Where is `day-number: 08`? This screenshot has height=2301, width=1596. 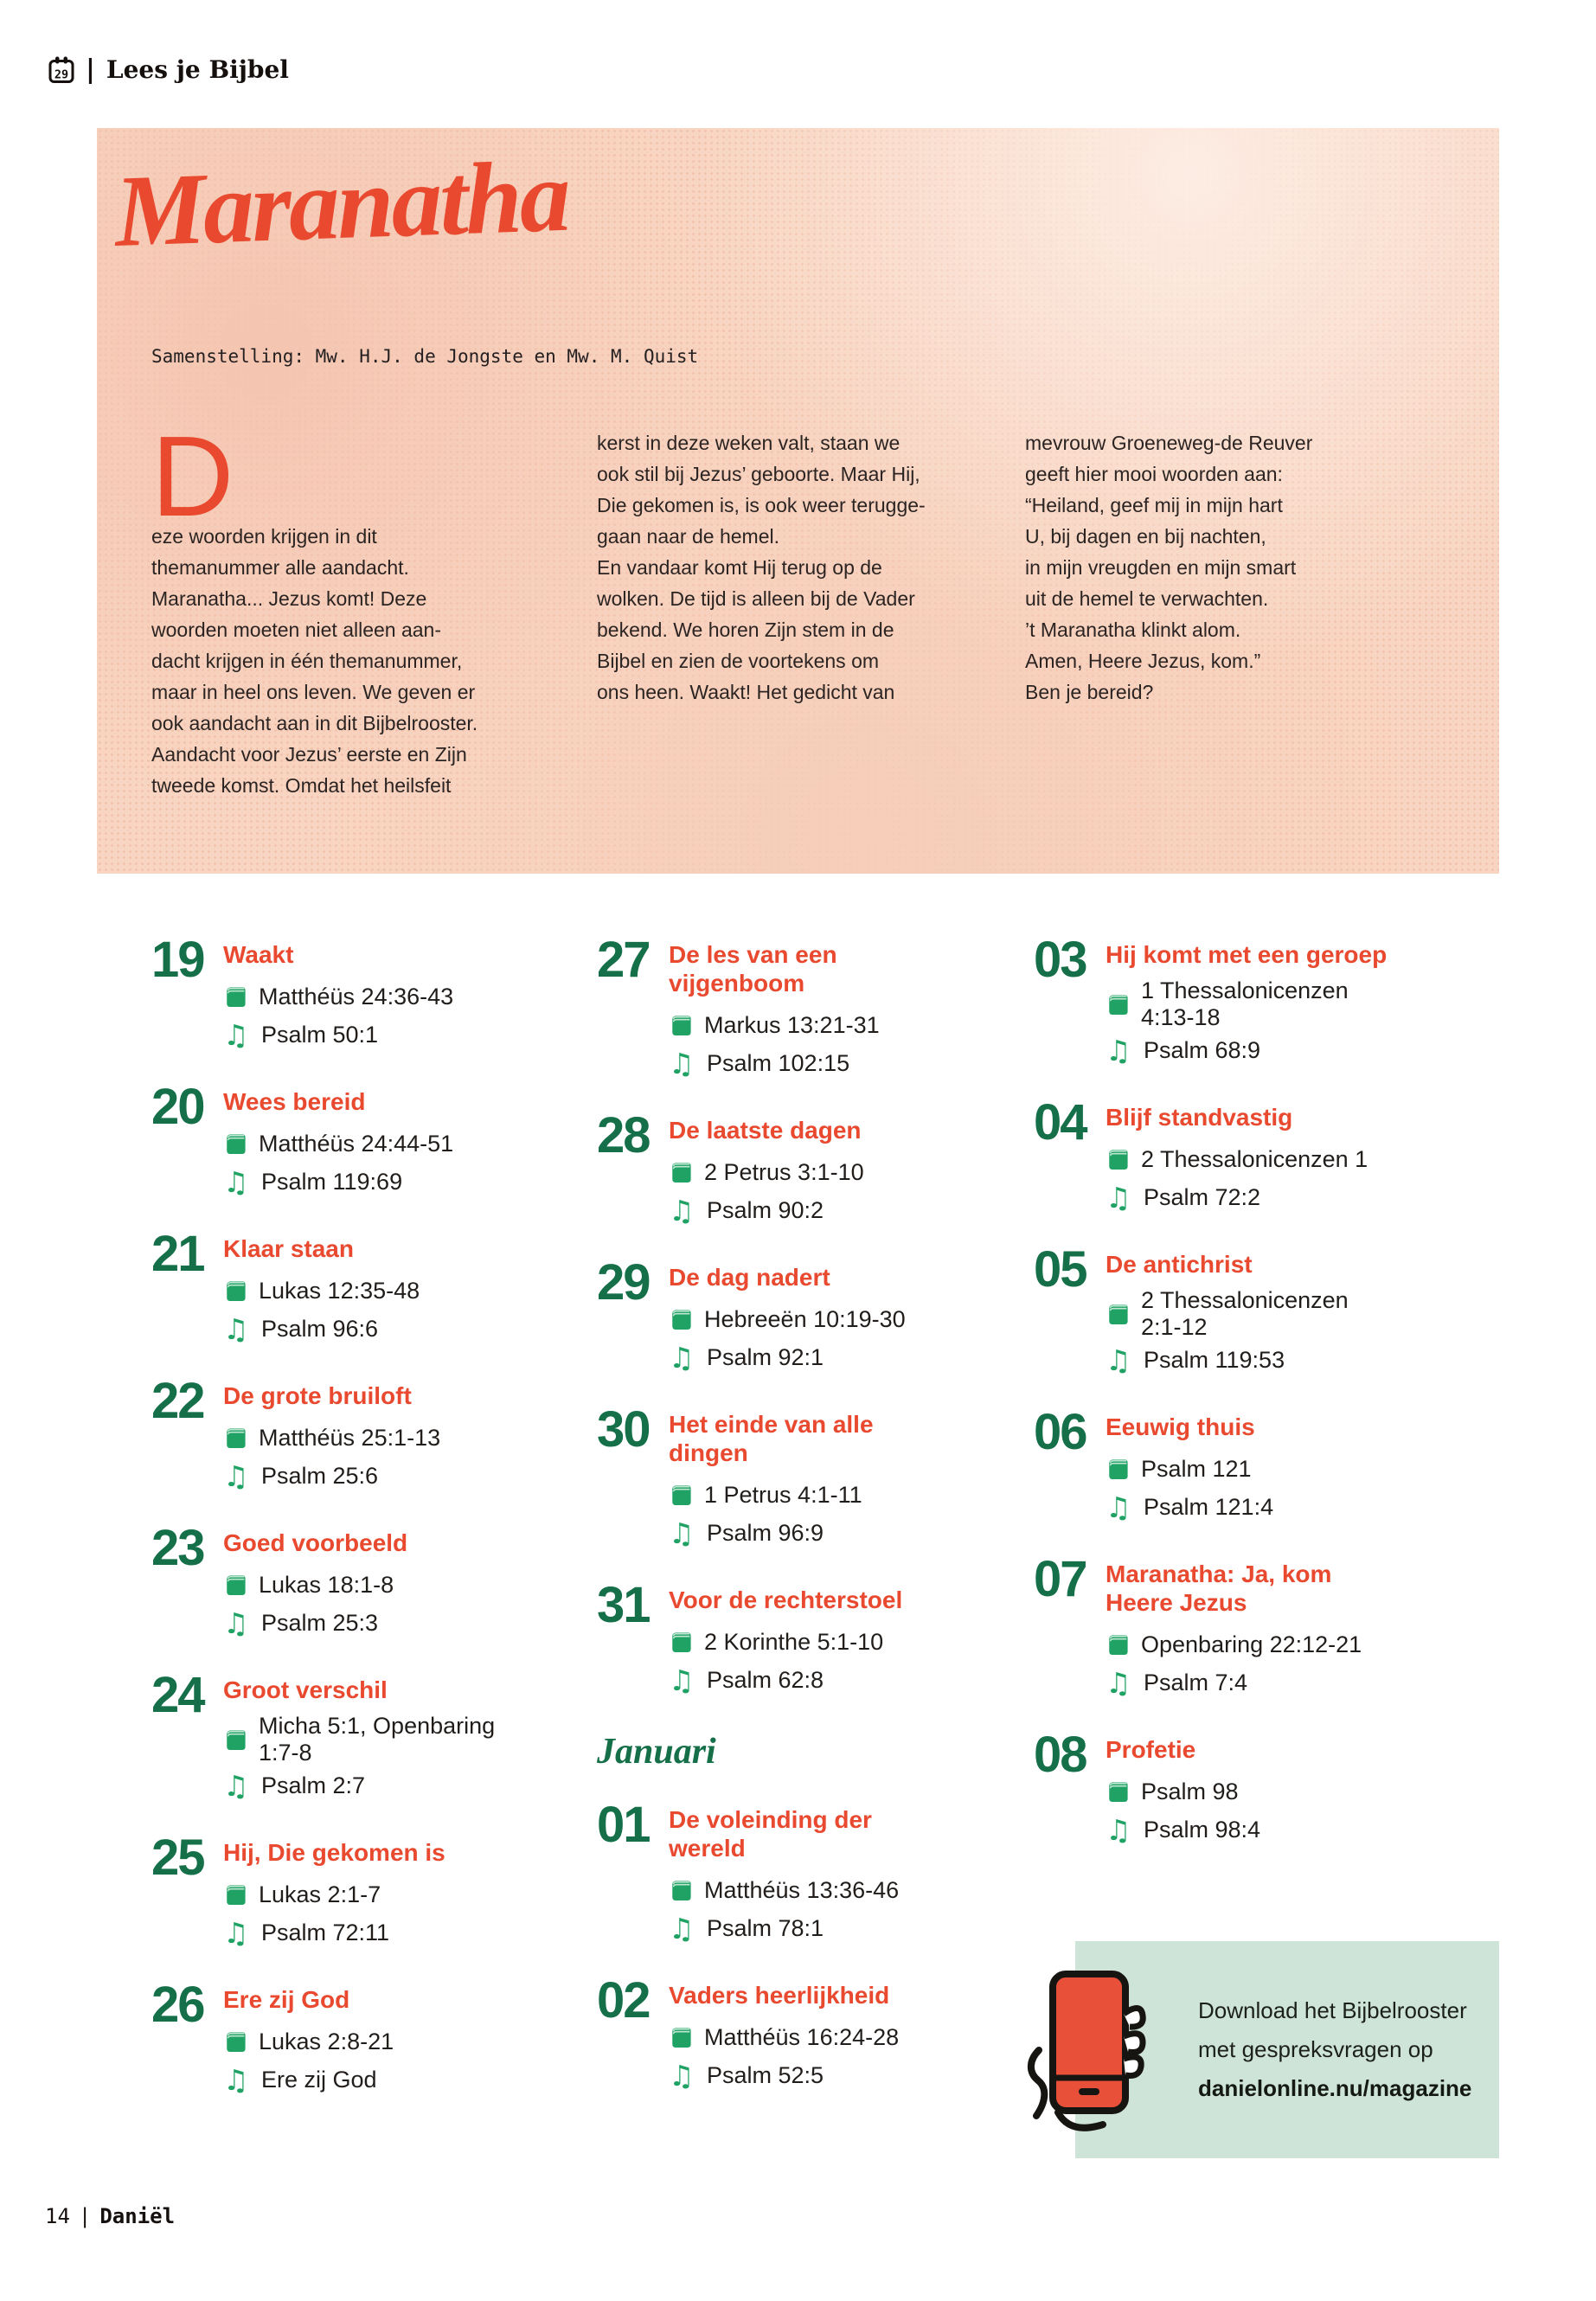 day-number: 08 is located at coordinates (1061, 1755).